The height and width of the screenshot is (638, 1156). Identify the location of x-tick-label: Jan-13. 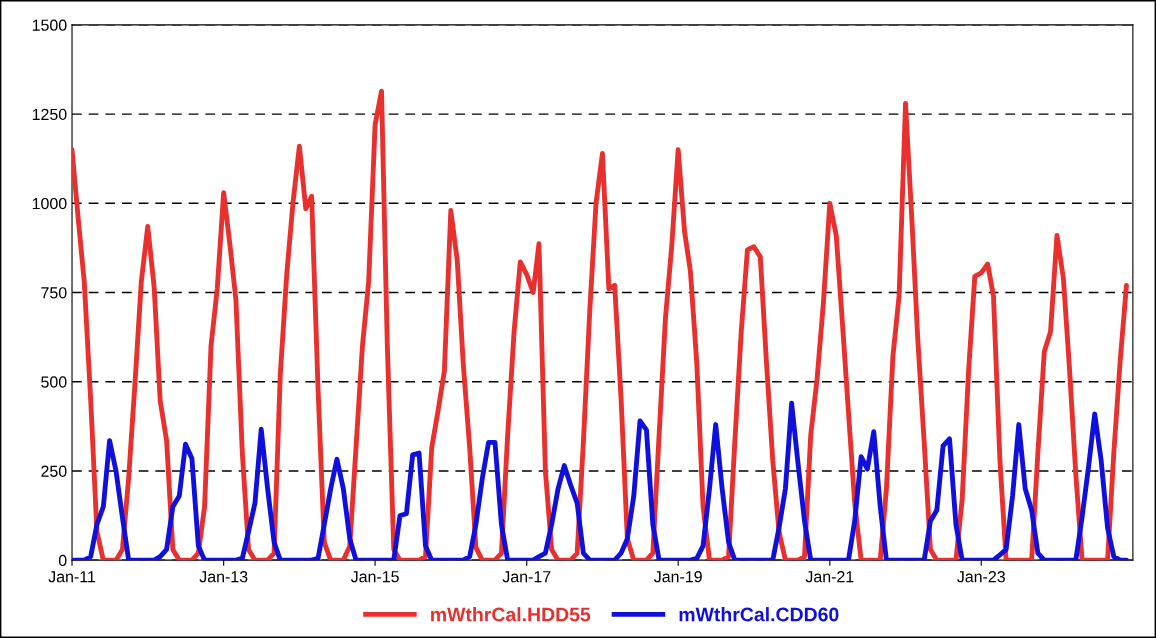
(223, 577).